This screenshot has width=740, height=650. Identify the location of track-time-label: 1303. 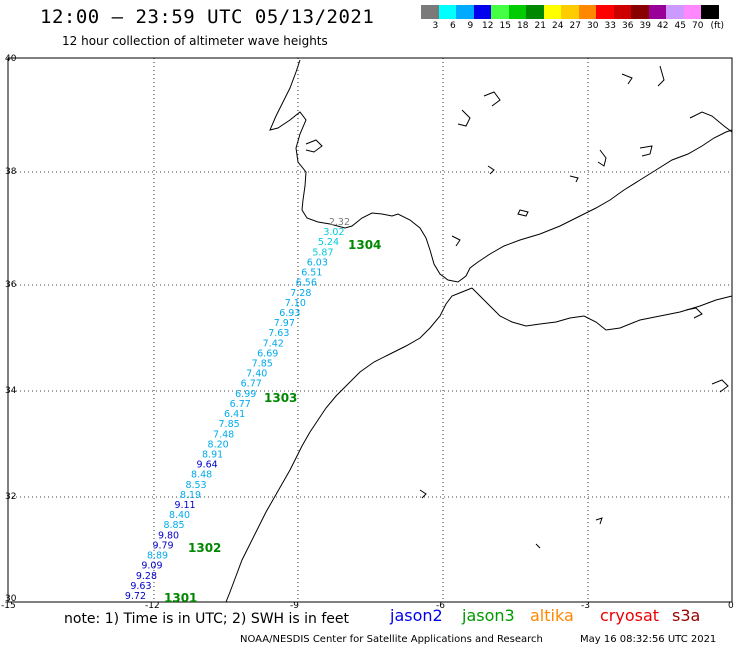
(280, 398).